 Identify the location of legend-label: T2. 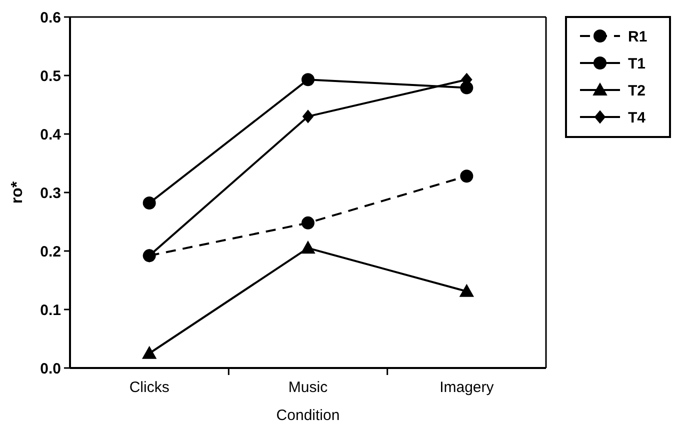
(637, 91).